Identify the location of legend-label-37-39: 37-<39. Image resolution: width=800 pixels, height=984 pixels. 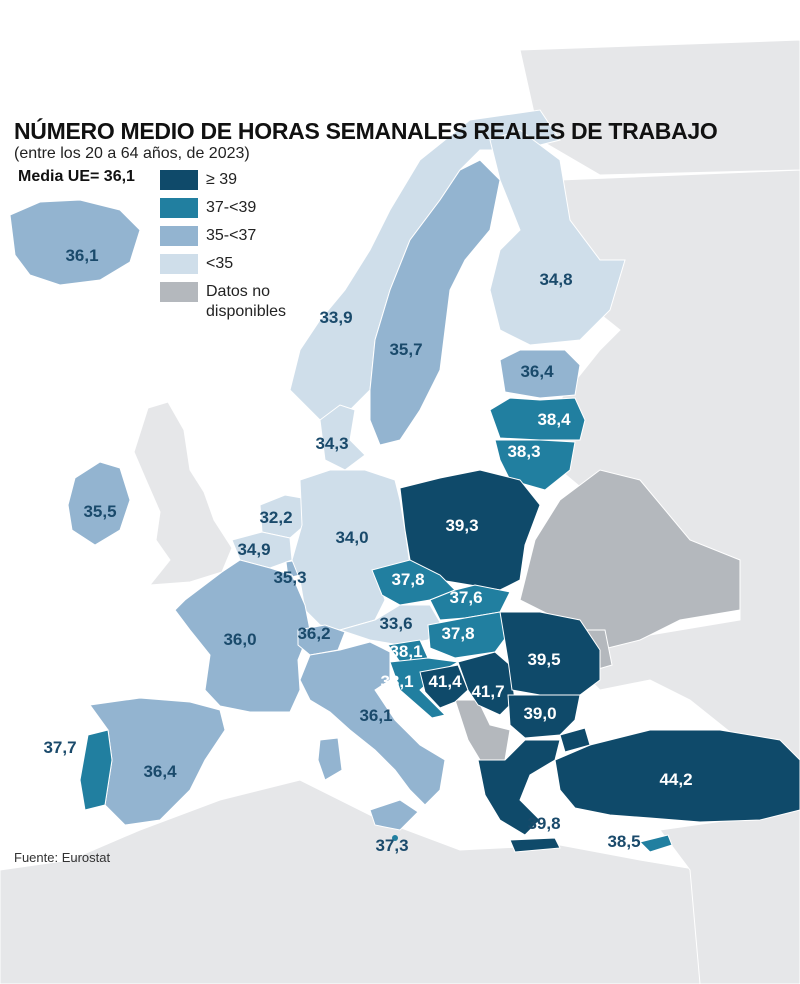
(231, 207).